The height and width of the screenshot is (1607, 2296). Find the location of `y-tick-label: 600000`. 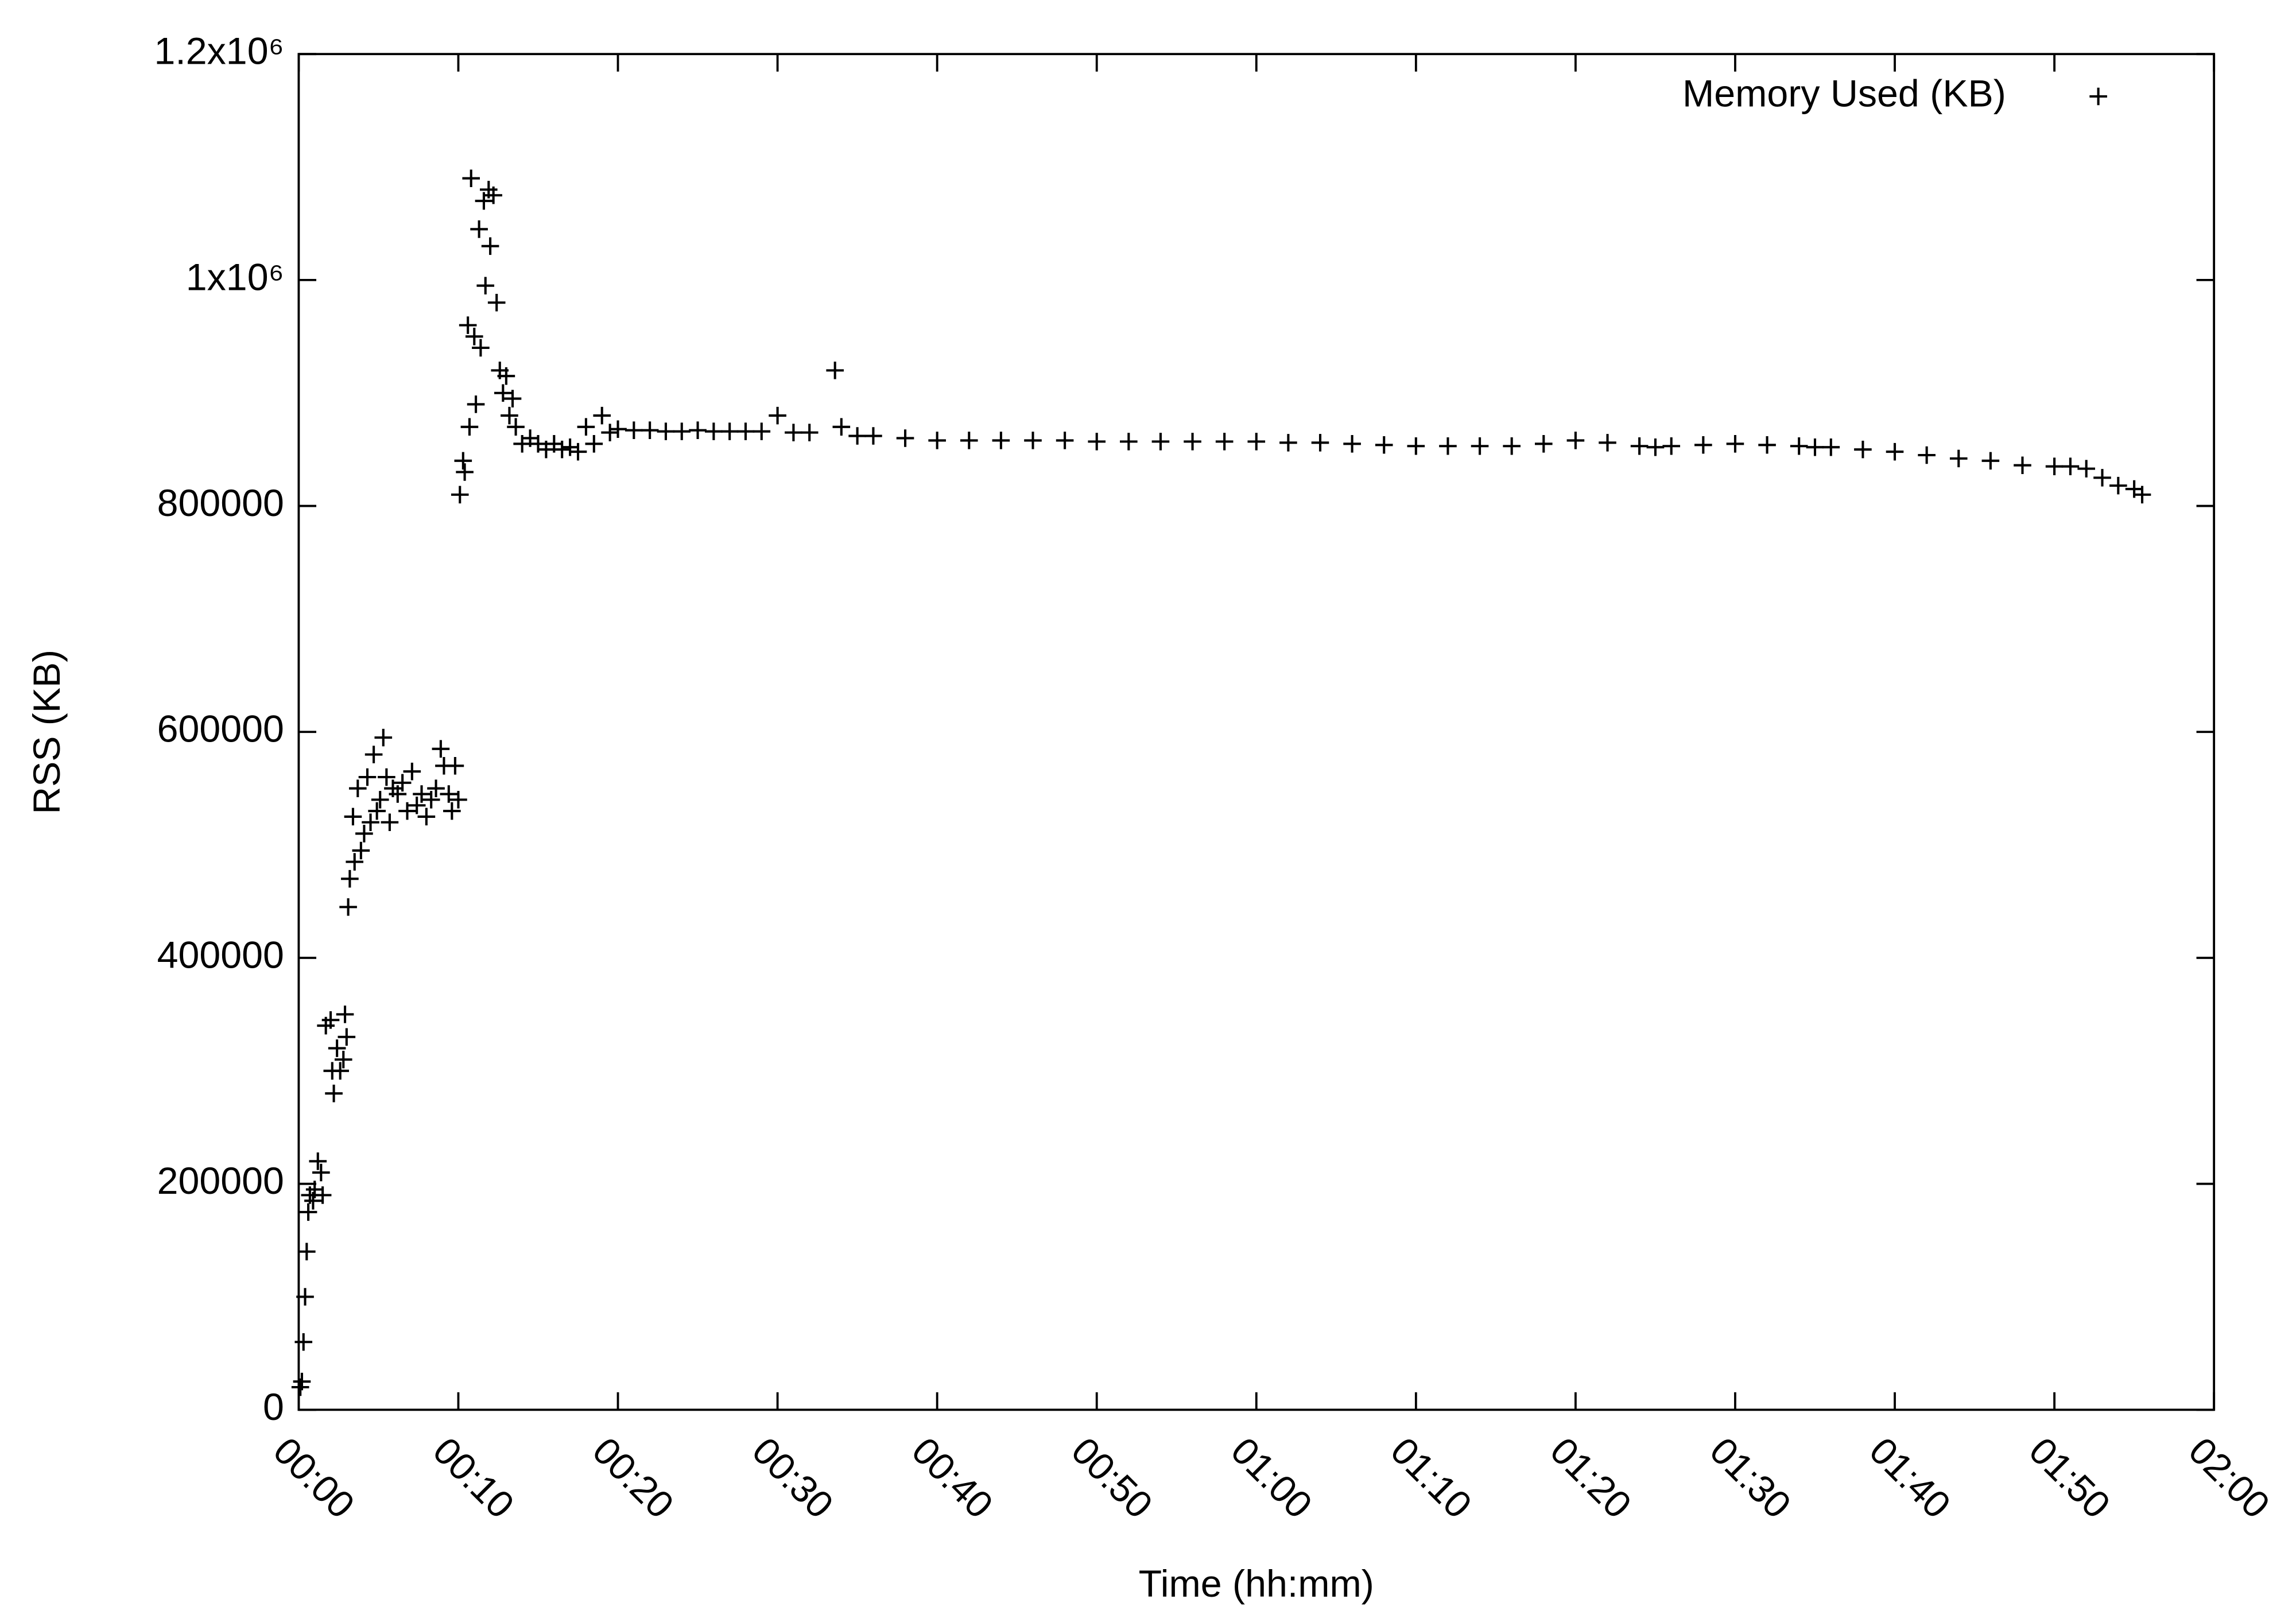

y-tick-label: 600000 is located at coordinates (220, 729).